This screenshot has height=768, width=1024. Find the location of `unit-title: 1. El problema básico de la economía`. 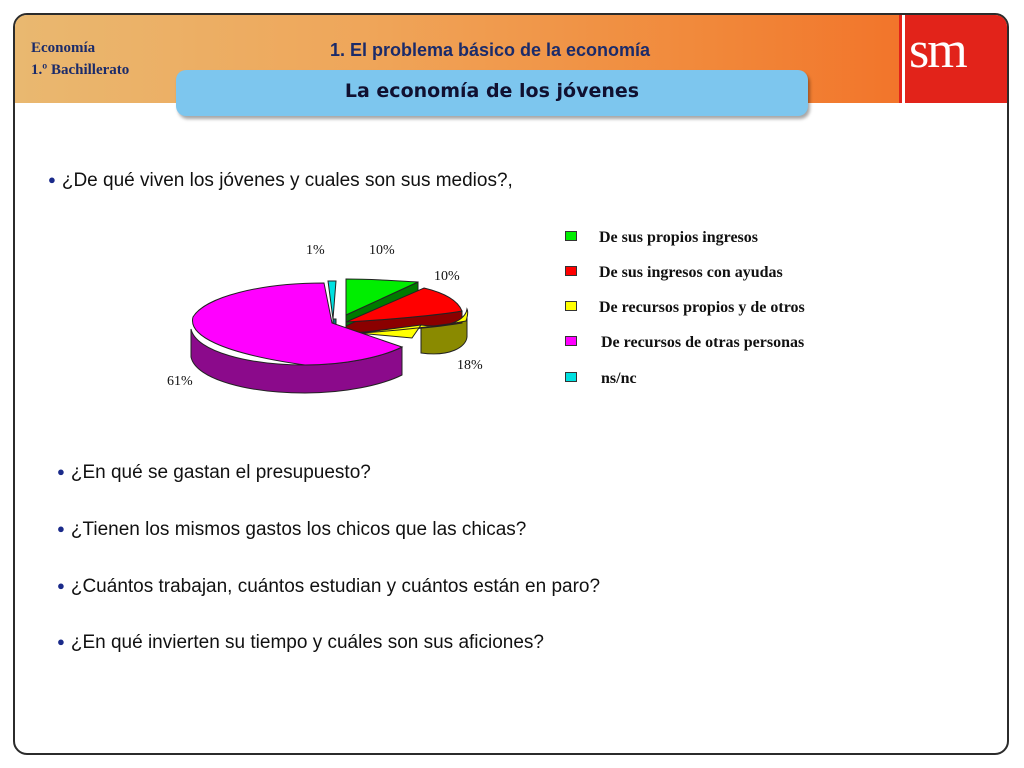

unit-title: 1. El problema básico de la economía is located at coordinates (490, 50).